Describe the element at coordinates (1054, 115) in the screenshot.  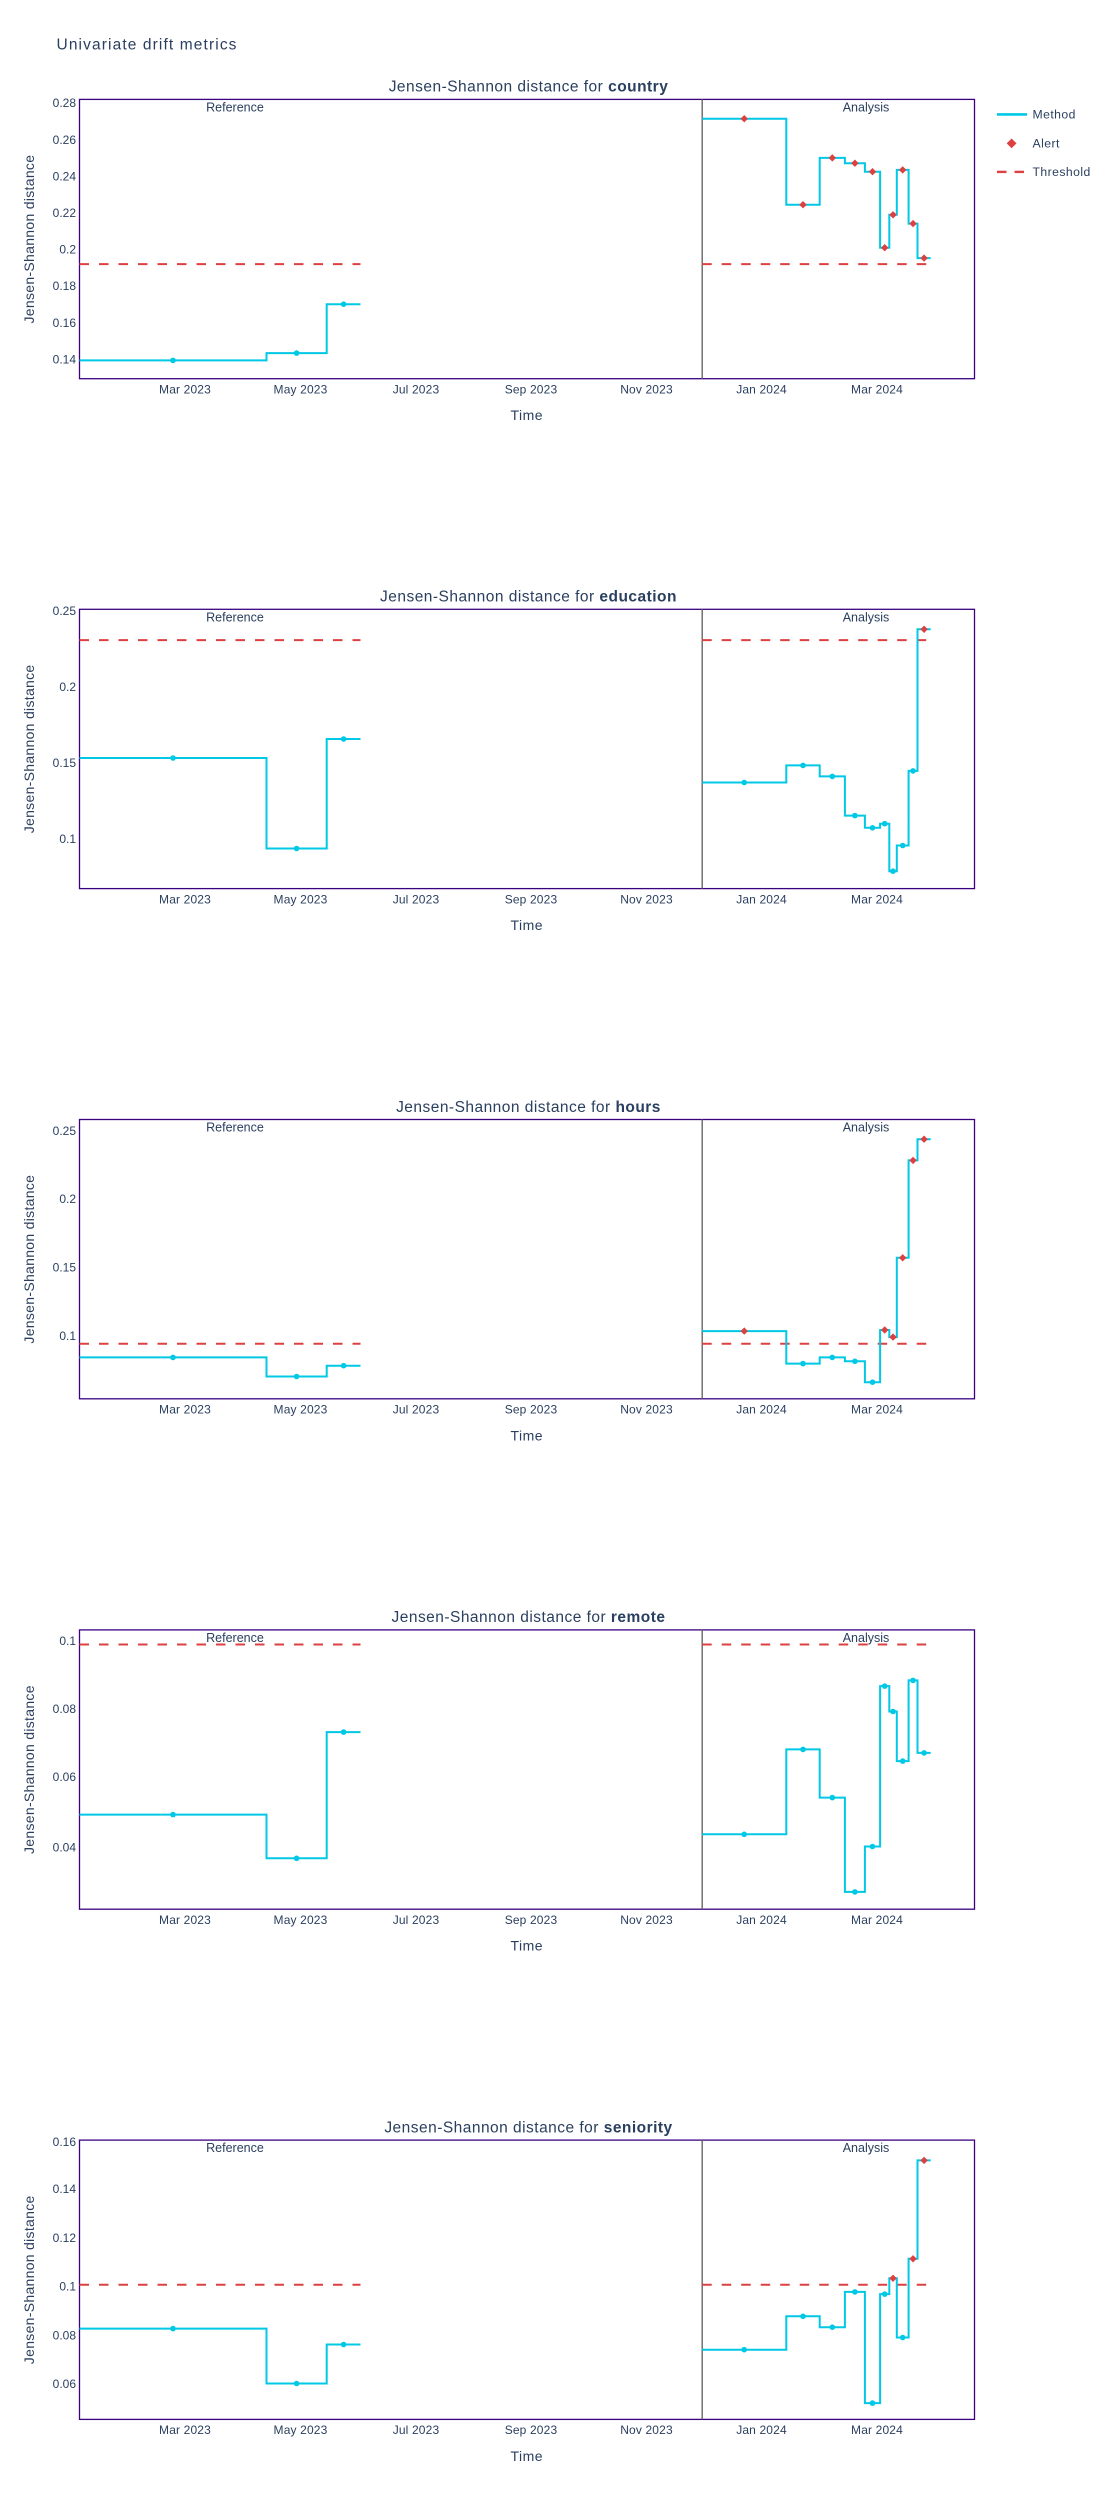
I see `svg-text: Method` at that location.